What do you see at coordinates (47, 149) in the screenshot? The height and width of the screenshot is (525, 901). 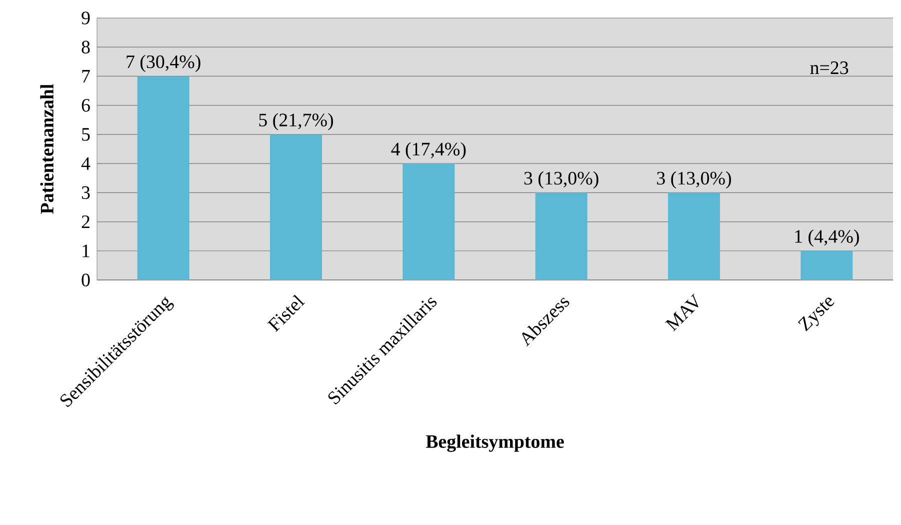 I see `y-axis-title: Patientenanzahl` at bounding box center [47, 149].